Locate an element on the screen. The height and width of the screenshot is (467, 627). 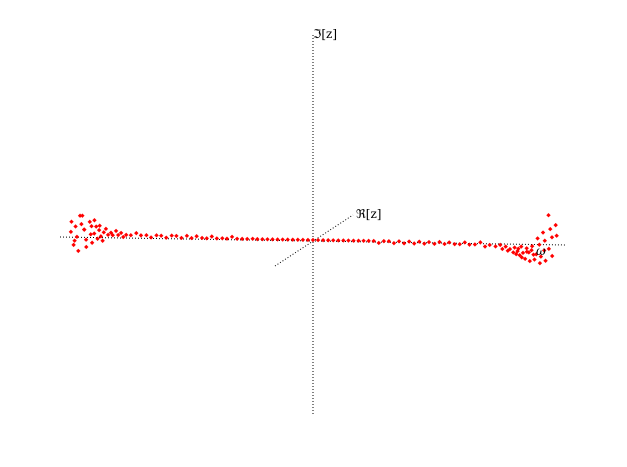
real-axis-label: ℜ[z] is located at coordinates (368, 214).